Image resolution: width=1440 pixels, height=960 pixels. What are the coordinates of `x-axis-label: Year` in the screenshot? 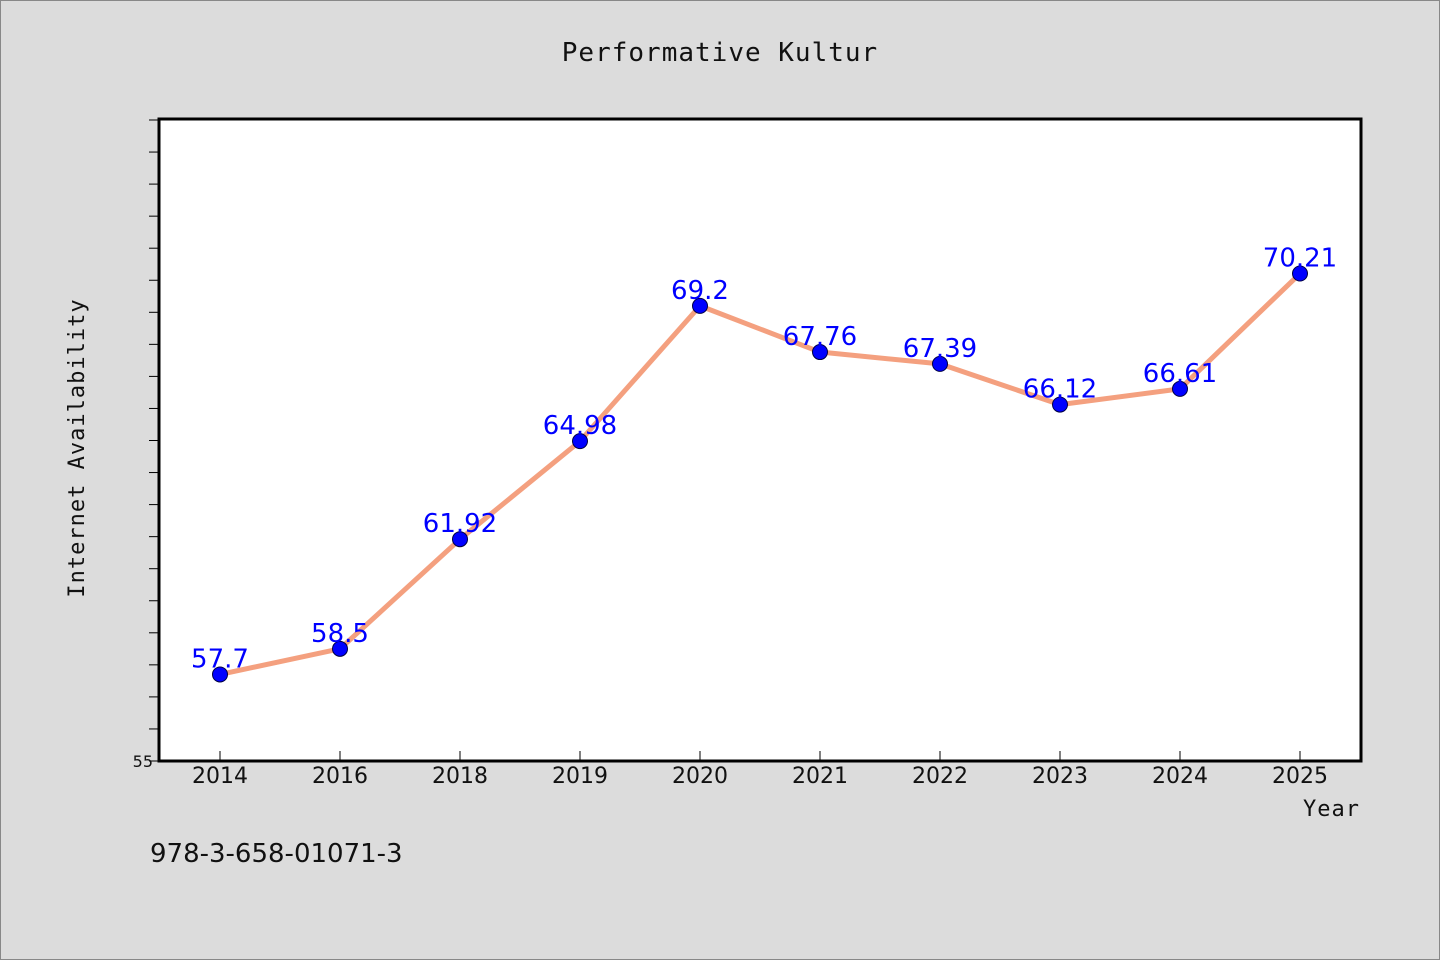 It's located at (1331, 809).